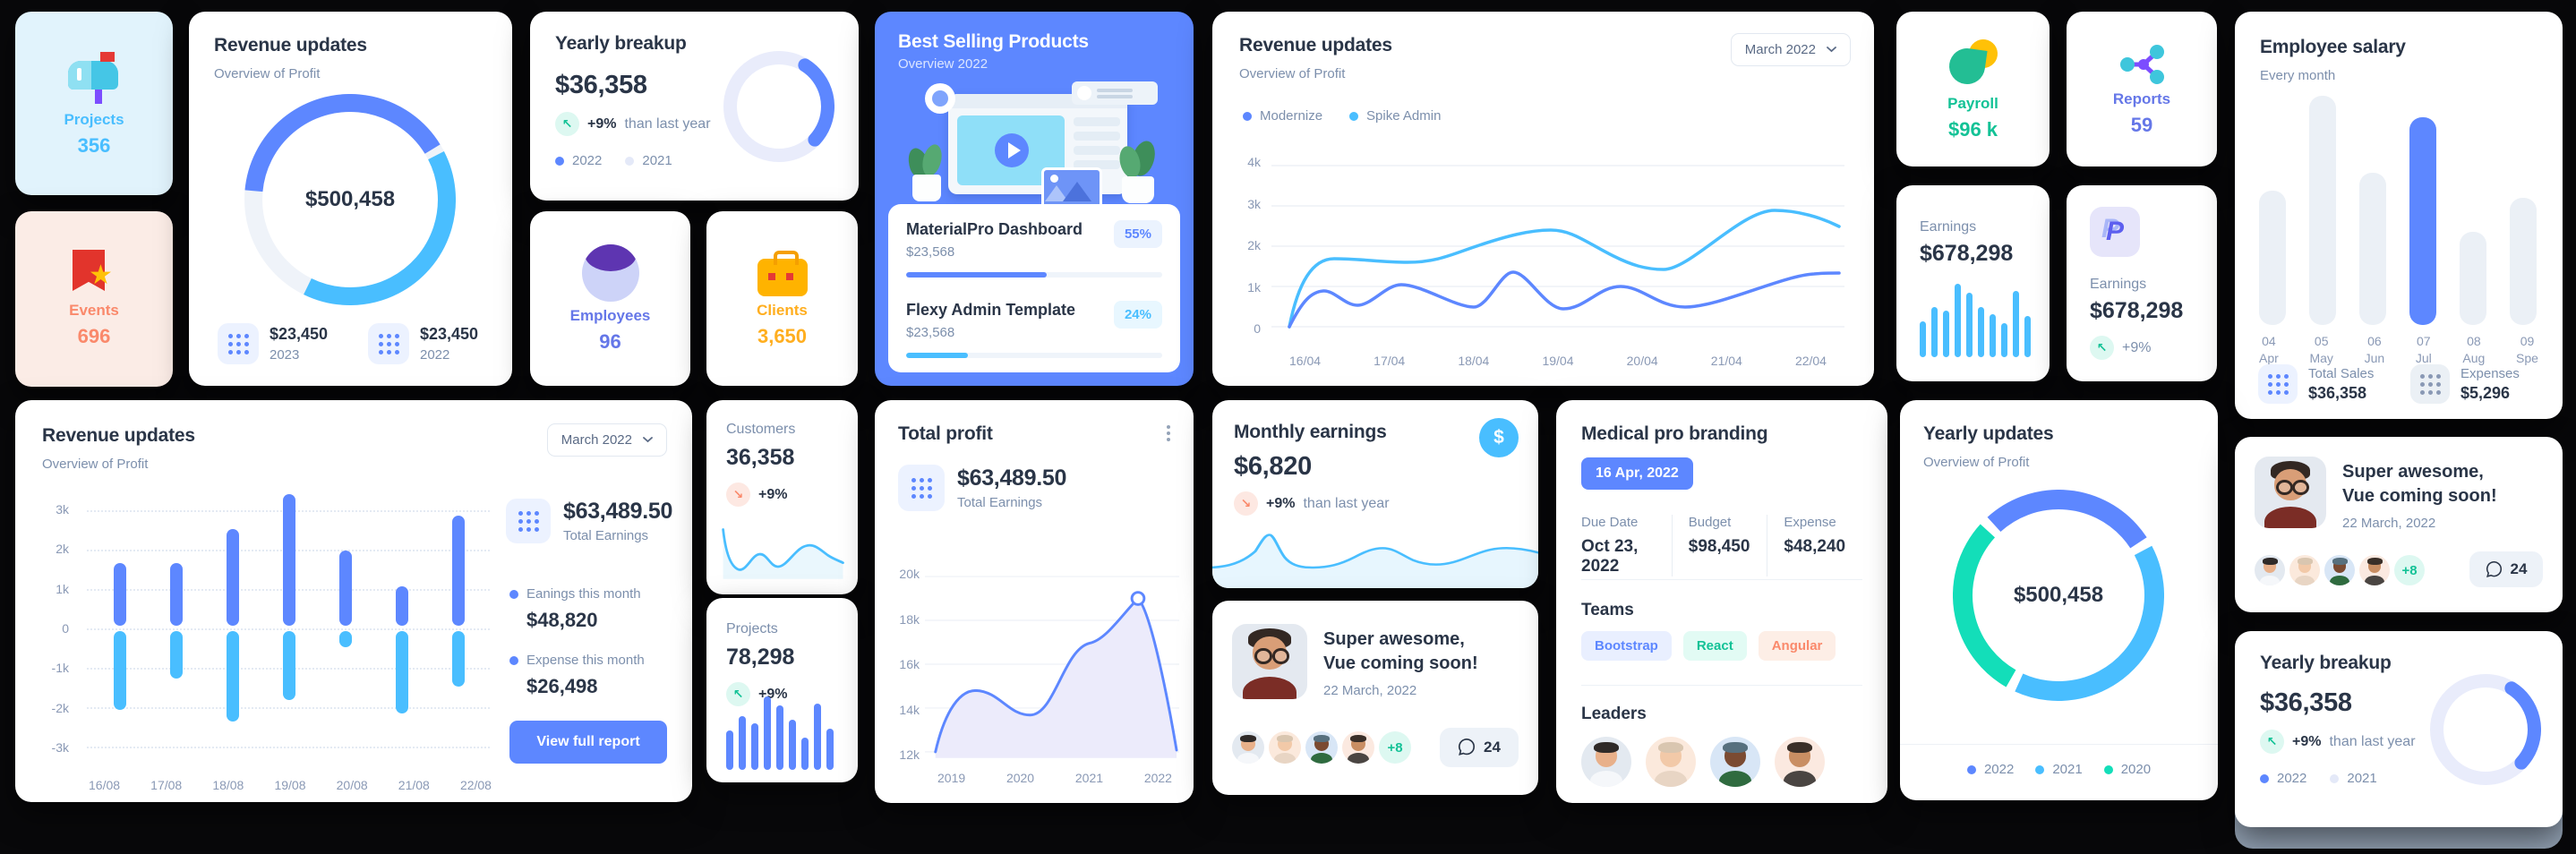  Describe the element at coordinates (513, 660) in the screenshot. I see `legend-dot` at that location.